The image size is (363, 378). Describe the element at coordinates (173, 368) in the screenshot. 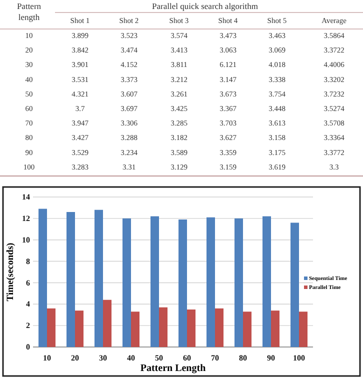

I see `x-axis-title: Pattern Length` at that location.